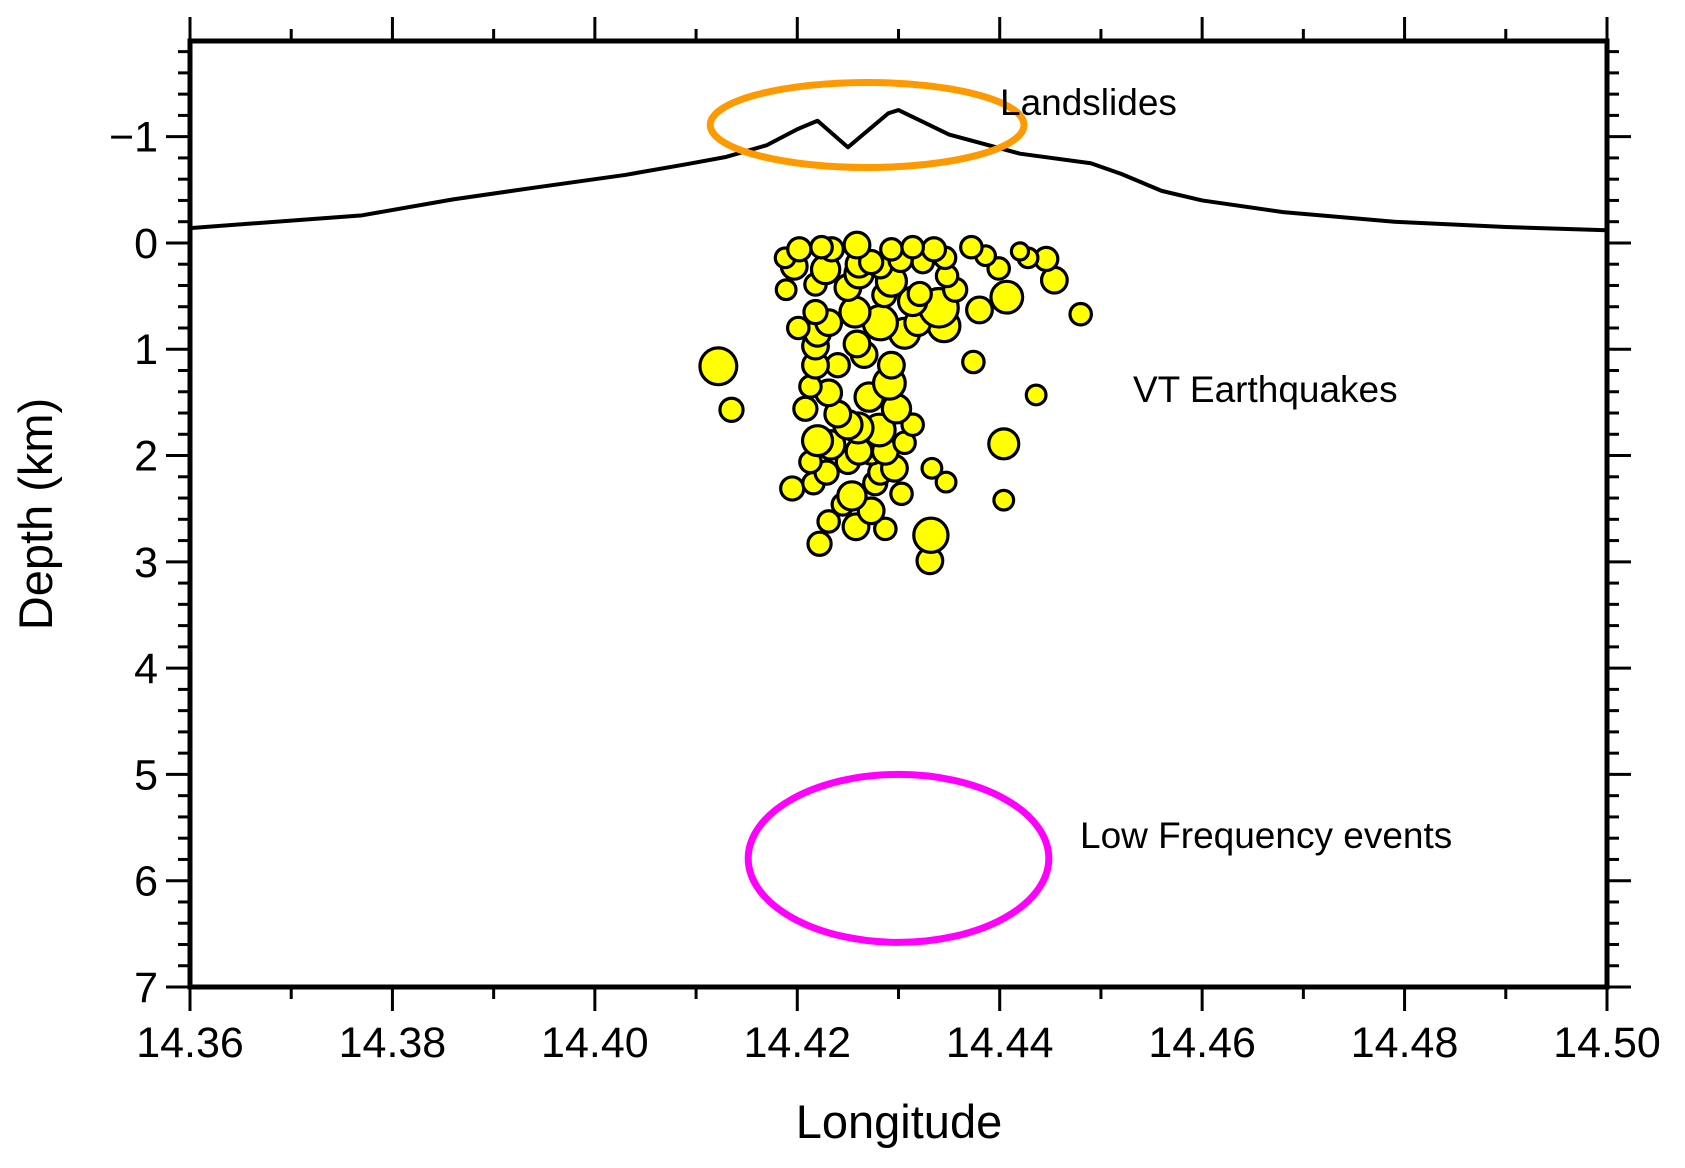  Describe the element at coordinates (899, 1121) in the screenshot. I see `x-axis-title: Longitude` at that location.